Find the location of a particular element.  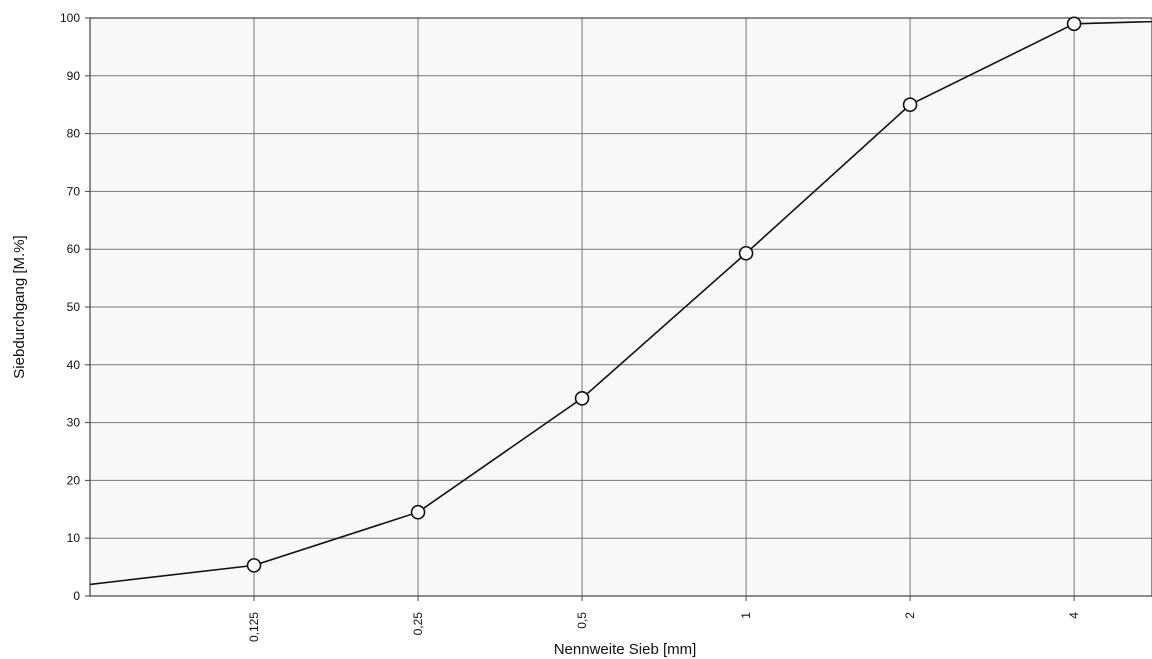

y-tick-label: 90 is located at coordinates (74, 76).